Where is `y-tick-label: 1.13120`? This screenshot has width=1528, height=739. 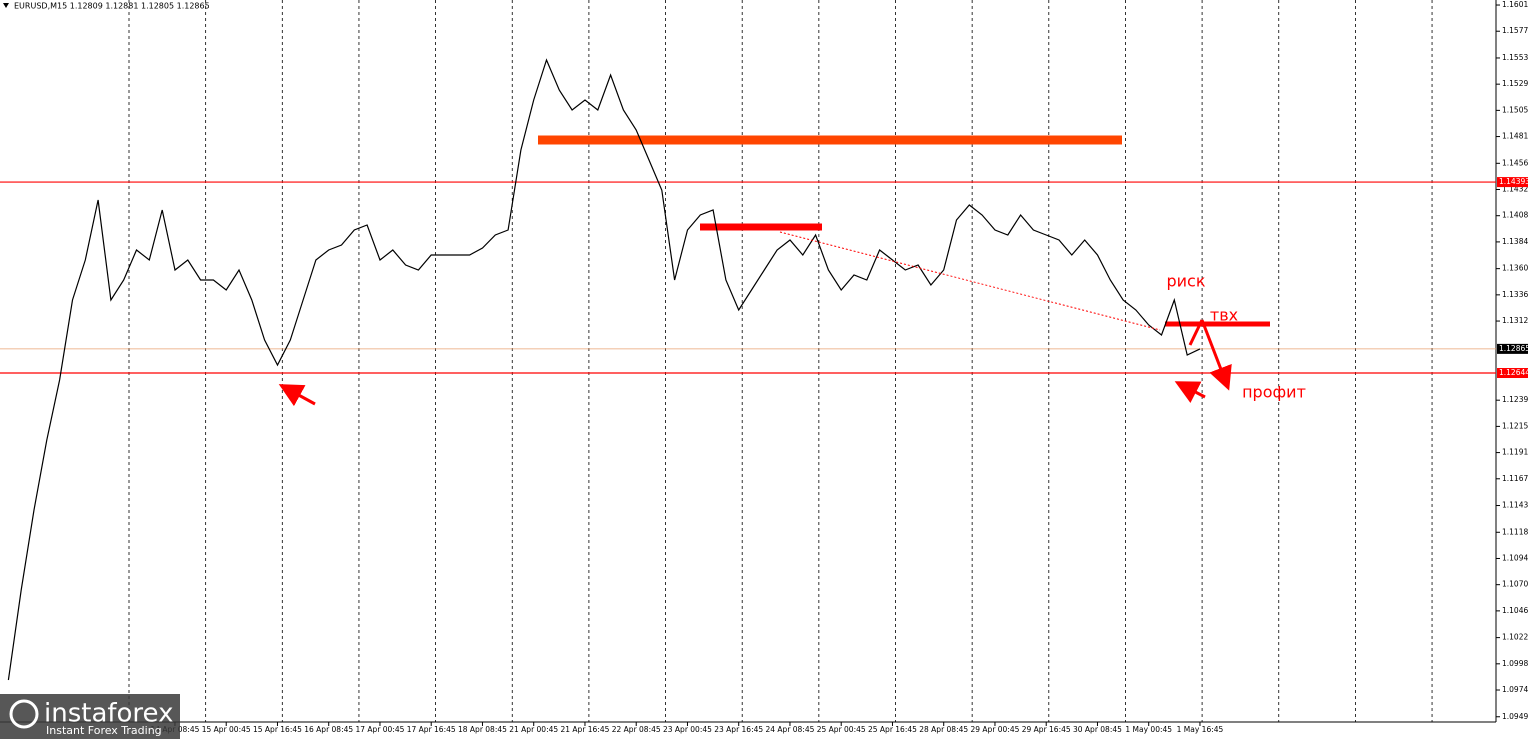
y-tick-label: 1.13120 is located at coordinates (1515, 320).